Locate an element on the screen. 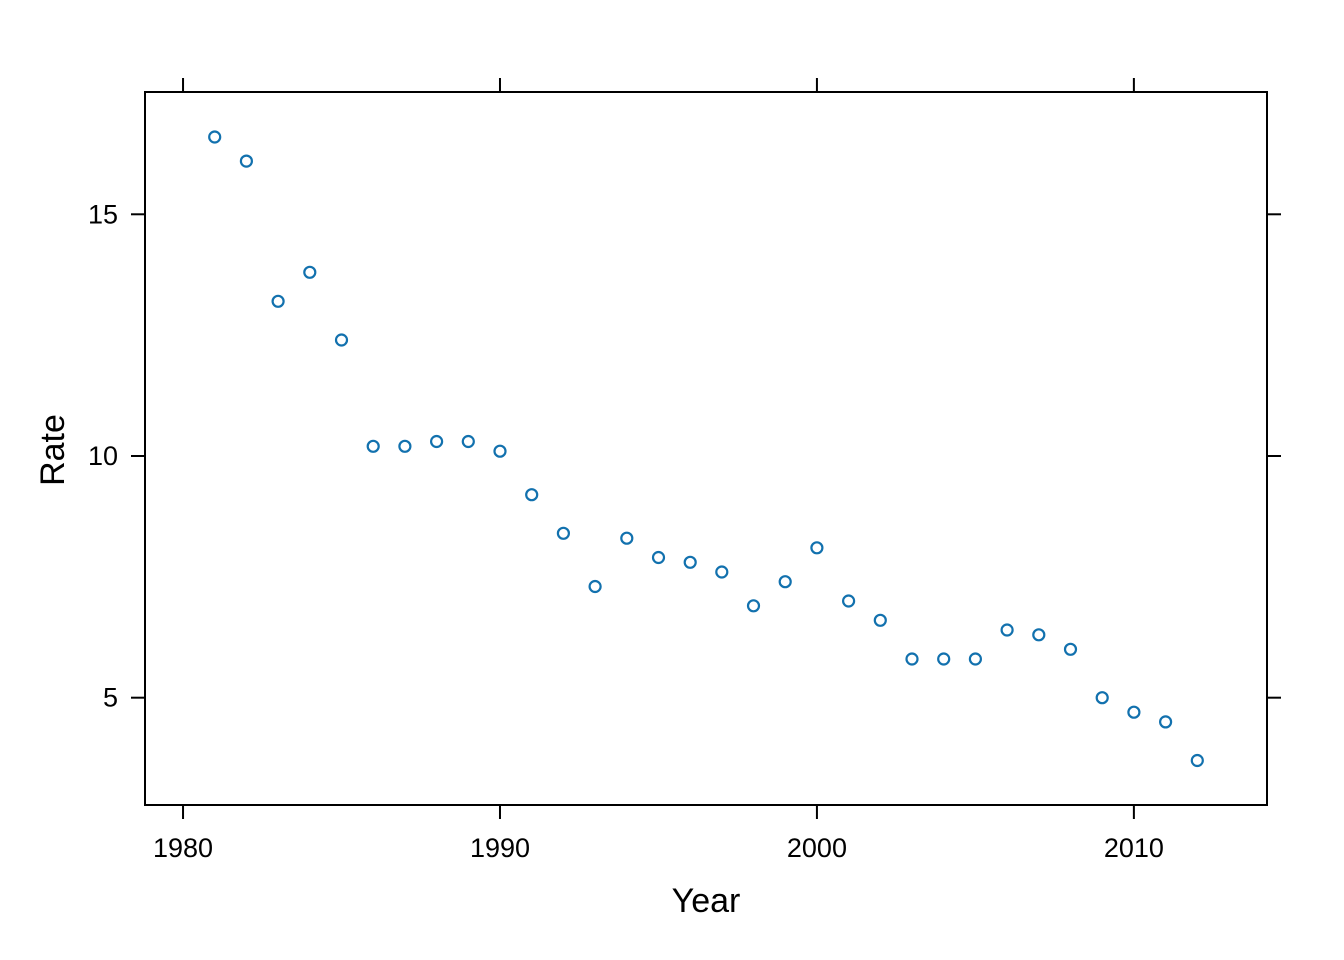  x-tick-label: 1990 is located at coordinates (500, 848).